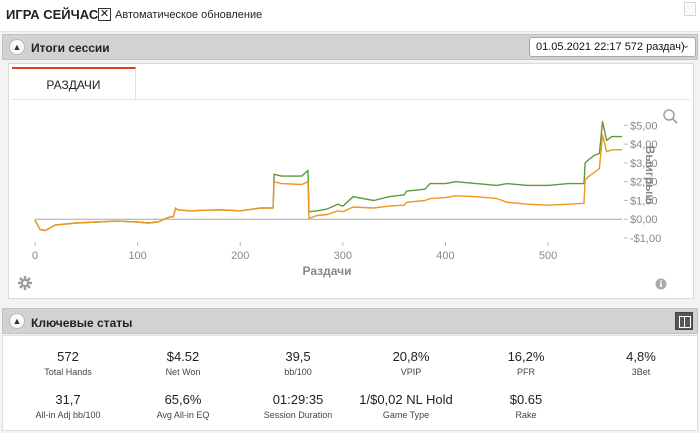 This screenshot has width=700, height=433. What do you see at coordinates (68, 415) in the screenshot?
I see `stat-label: All-in Adj bb/100` at bounding box center [68, 415].